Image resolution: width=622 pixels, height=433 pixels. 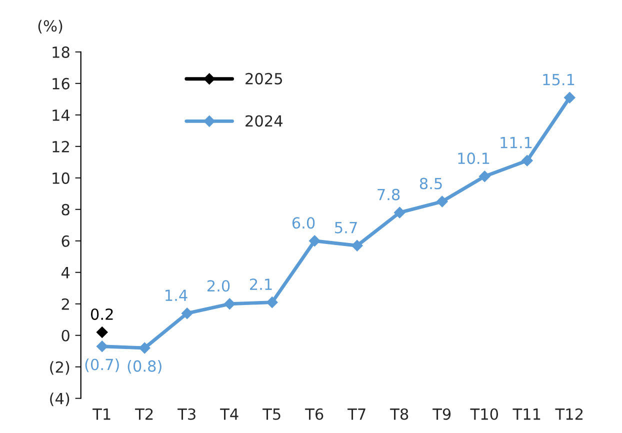 What do you see at coordinates (61, 84) in the screenshot?
I see `y-tick-label: 16` at bounding box center [61, 84].